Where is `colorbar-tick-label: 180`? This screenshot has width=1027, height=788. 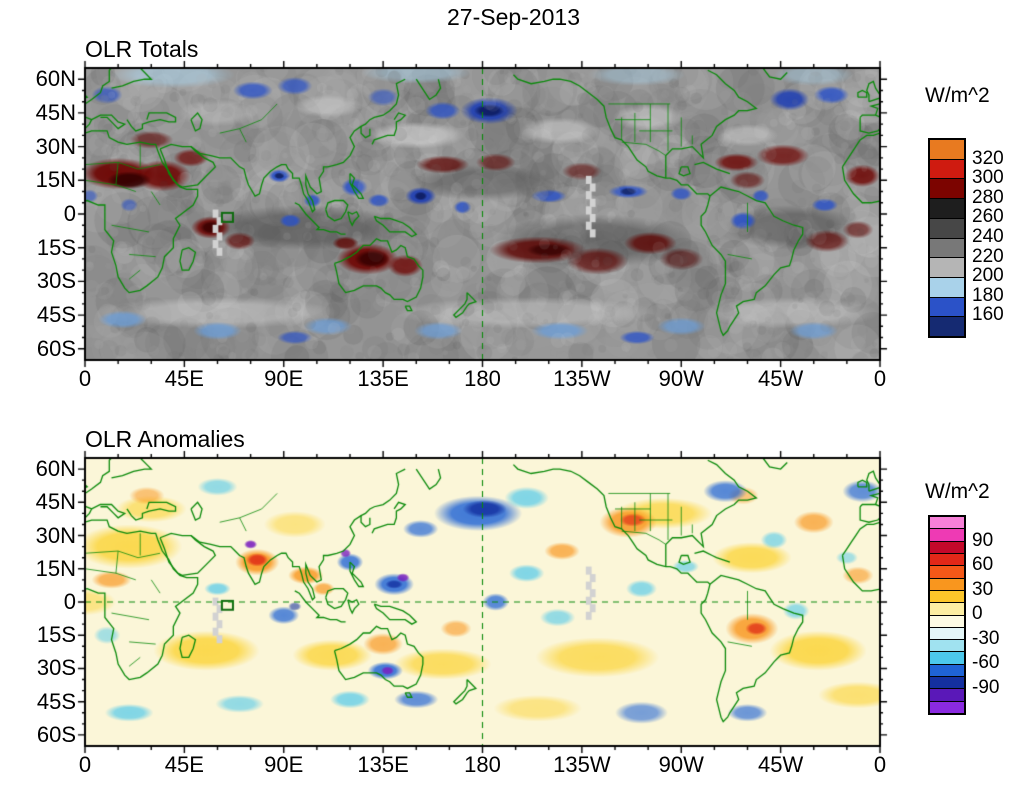
colorbar-tick-label: 180 is located at coordinates (988, 295).